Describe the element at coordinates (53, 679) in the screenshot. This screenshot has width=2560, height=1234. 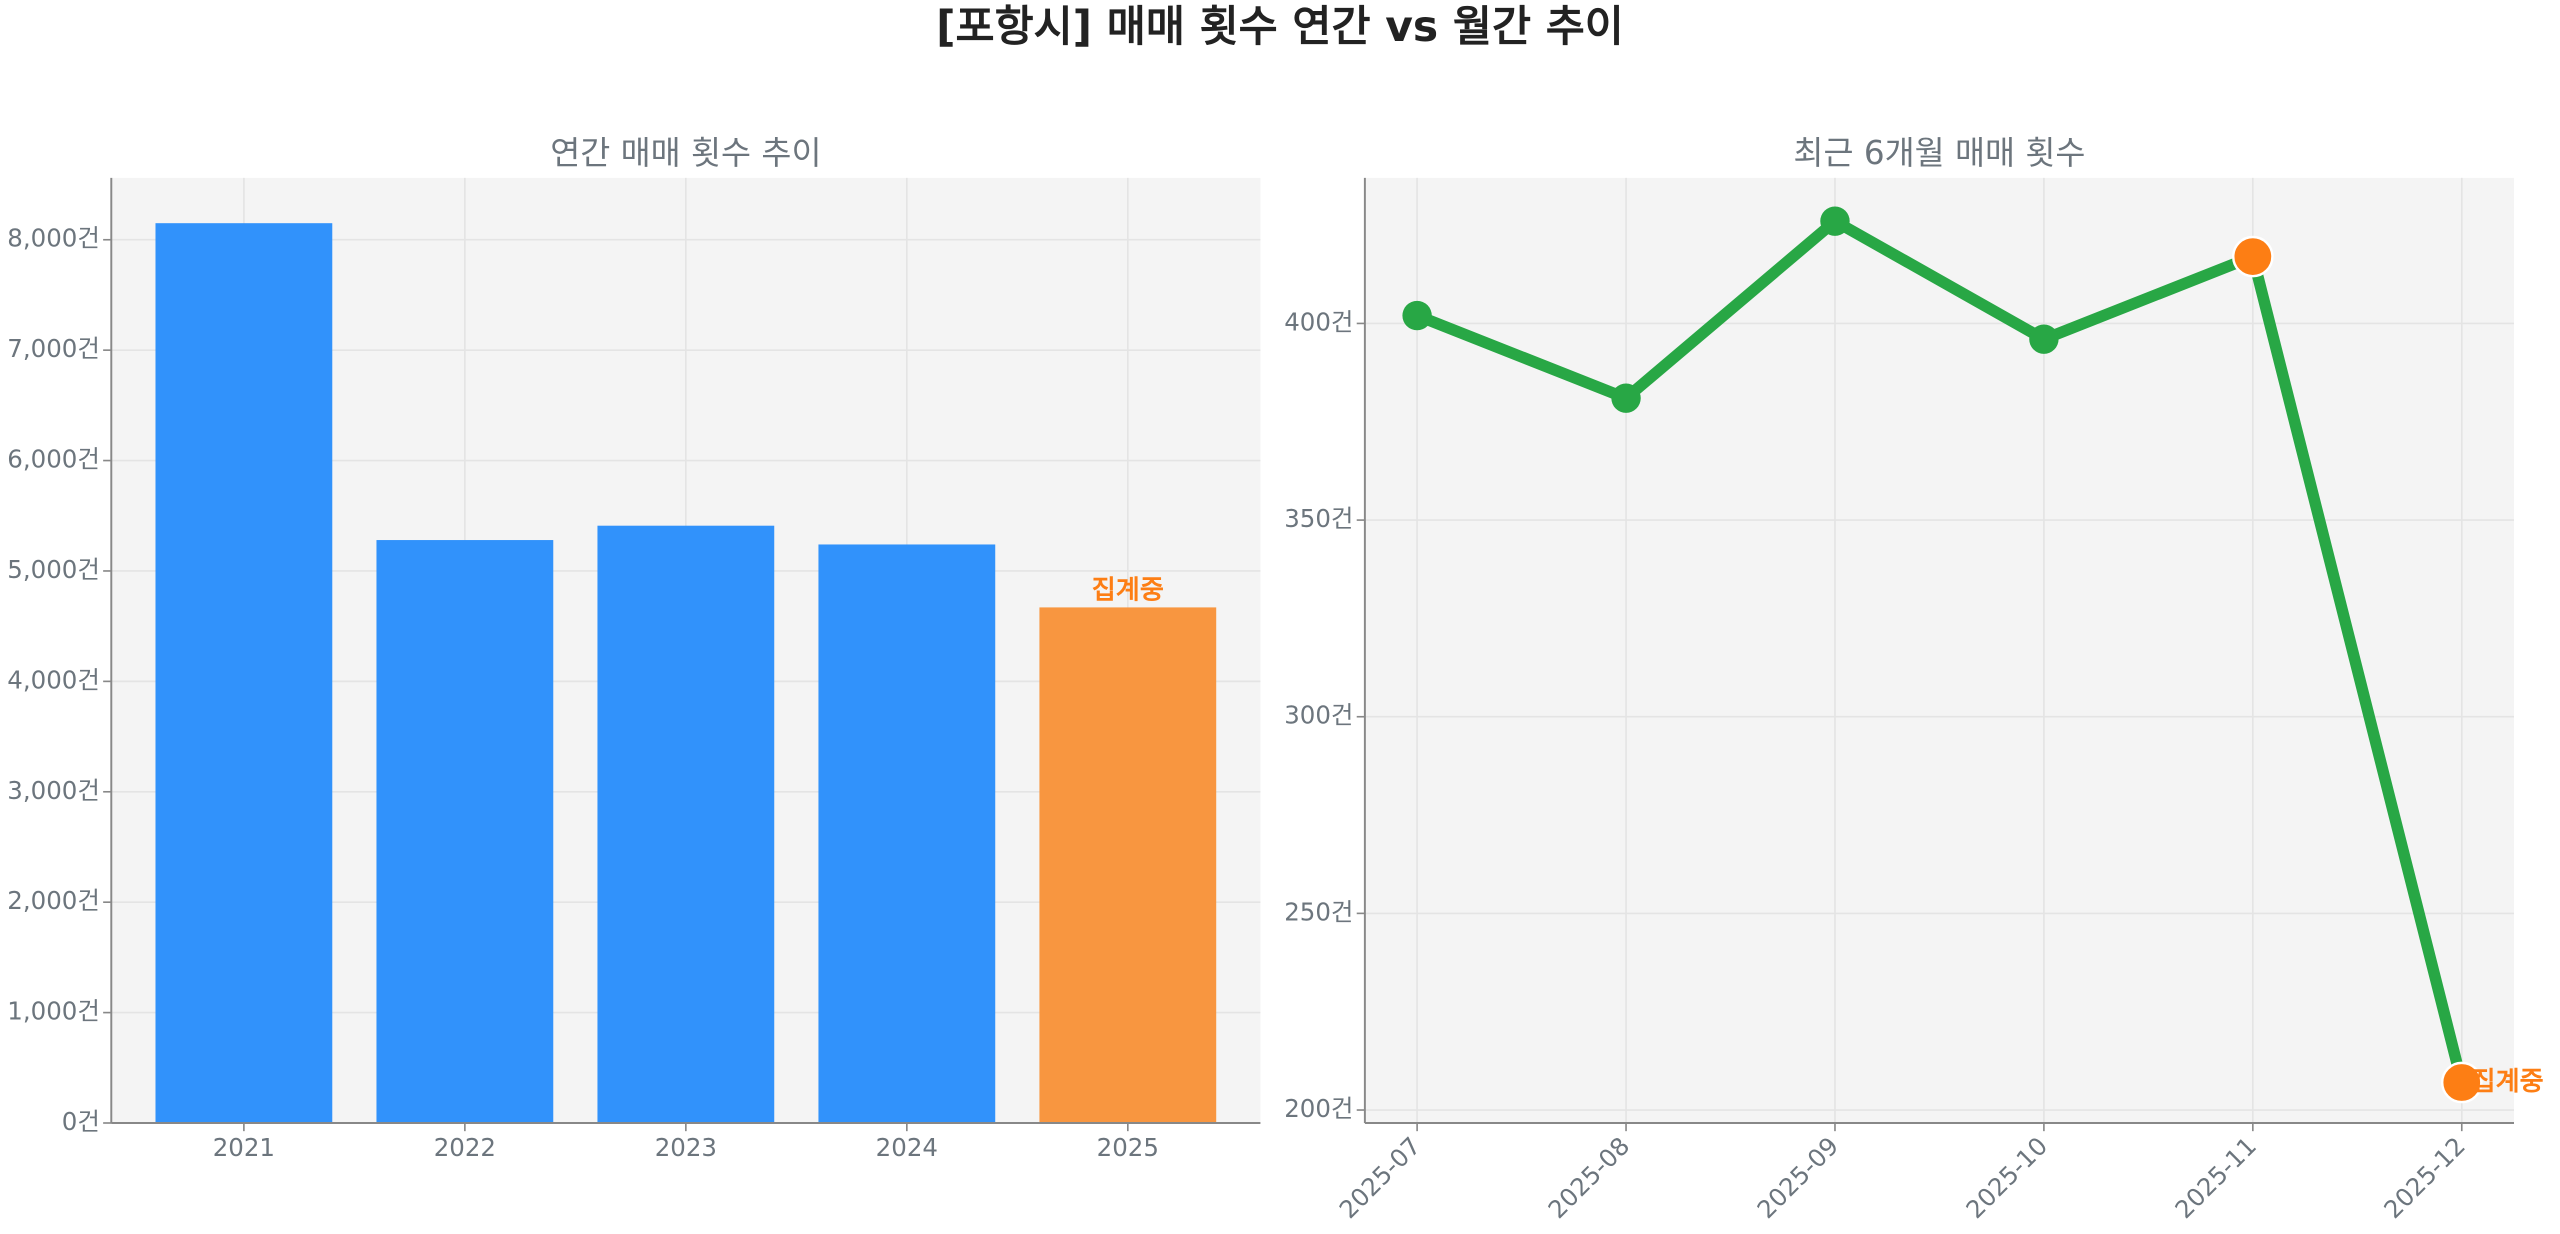
I see `y-tick-label: 4,000건` at that location.